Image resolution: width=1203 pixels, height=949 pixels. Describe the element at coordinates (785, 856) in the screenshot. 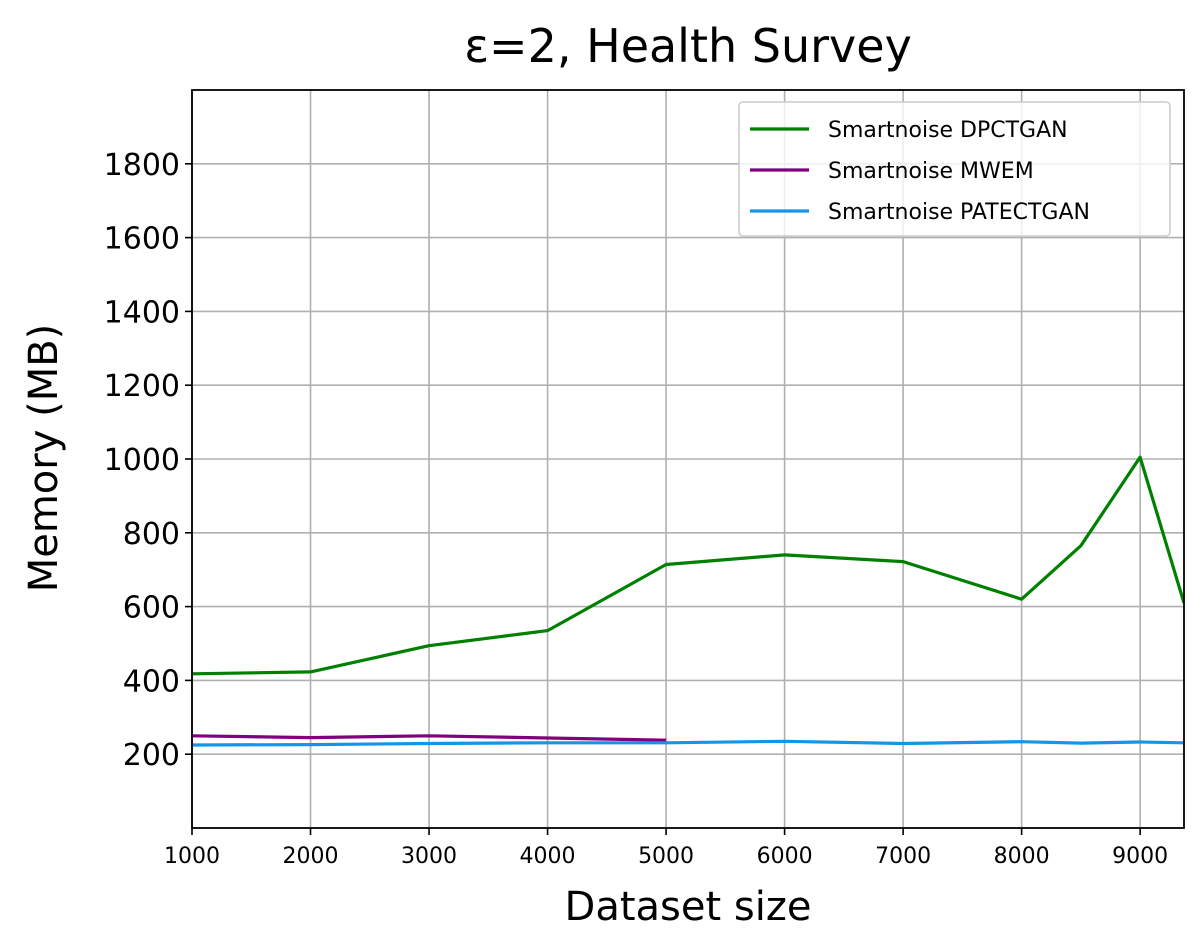

I see `x-tick-label: 6000` at that location.